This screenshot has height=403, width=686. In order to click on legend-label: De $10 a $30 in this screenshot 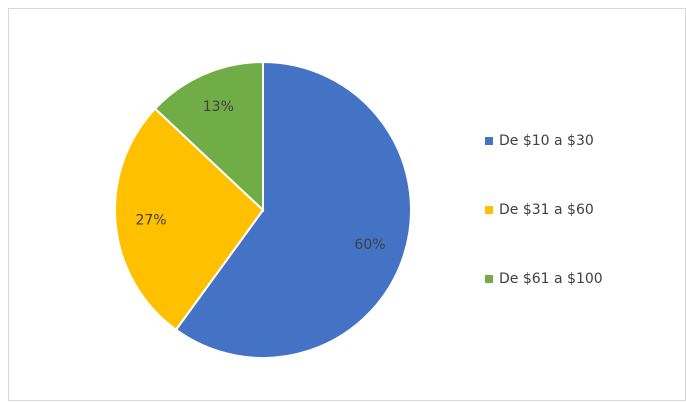, I will do `click(546, 141)`.